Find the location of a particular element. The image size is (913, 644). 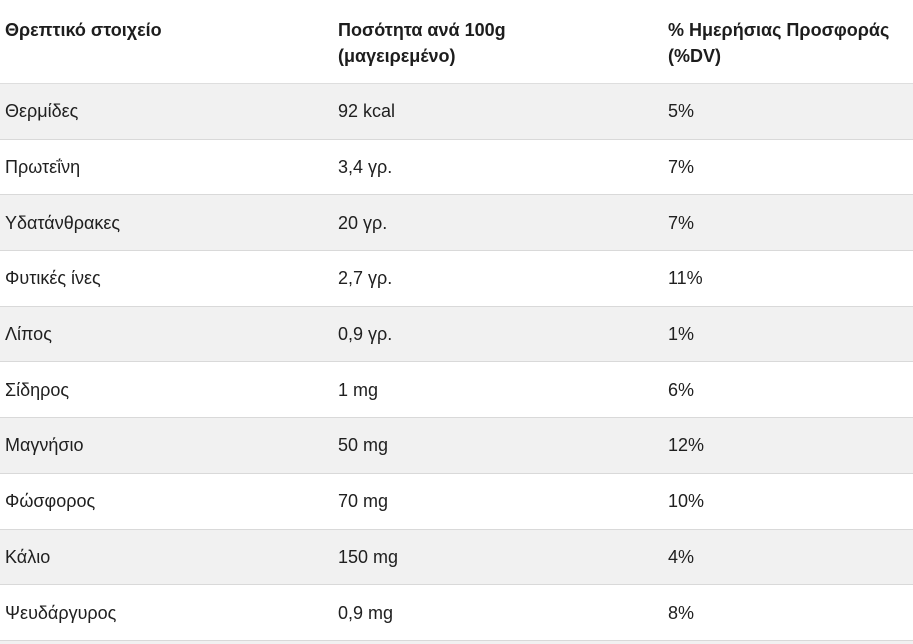

table-row: Λίπος 0,9 γρ. 1% is located at coordinates (456, 334).